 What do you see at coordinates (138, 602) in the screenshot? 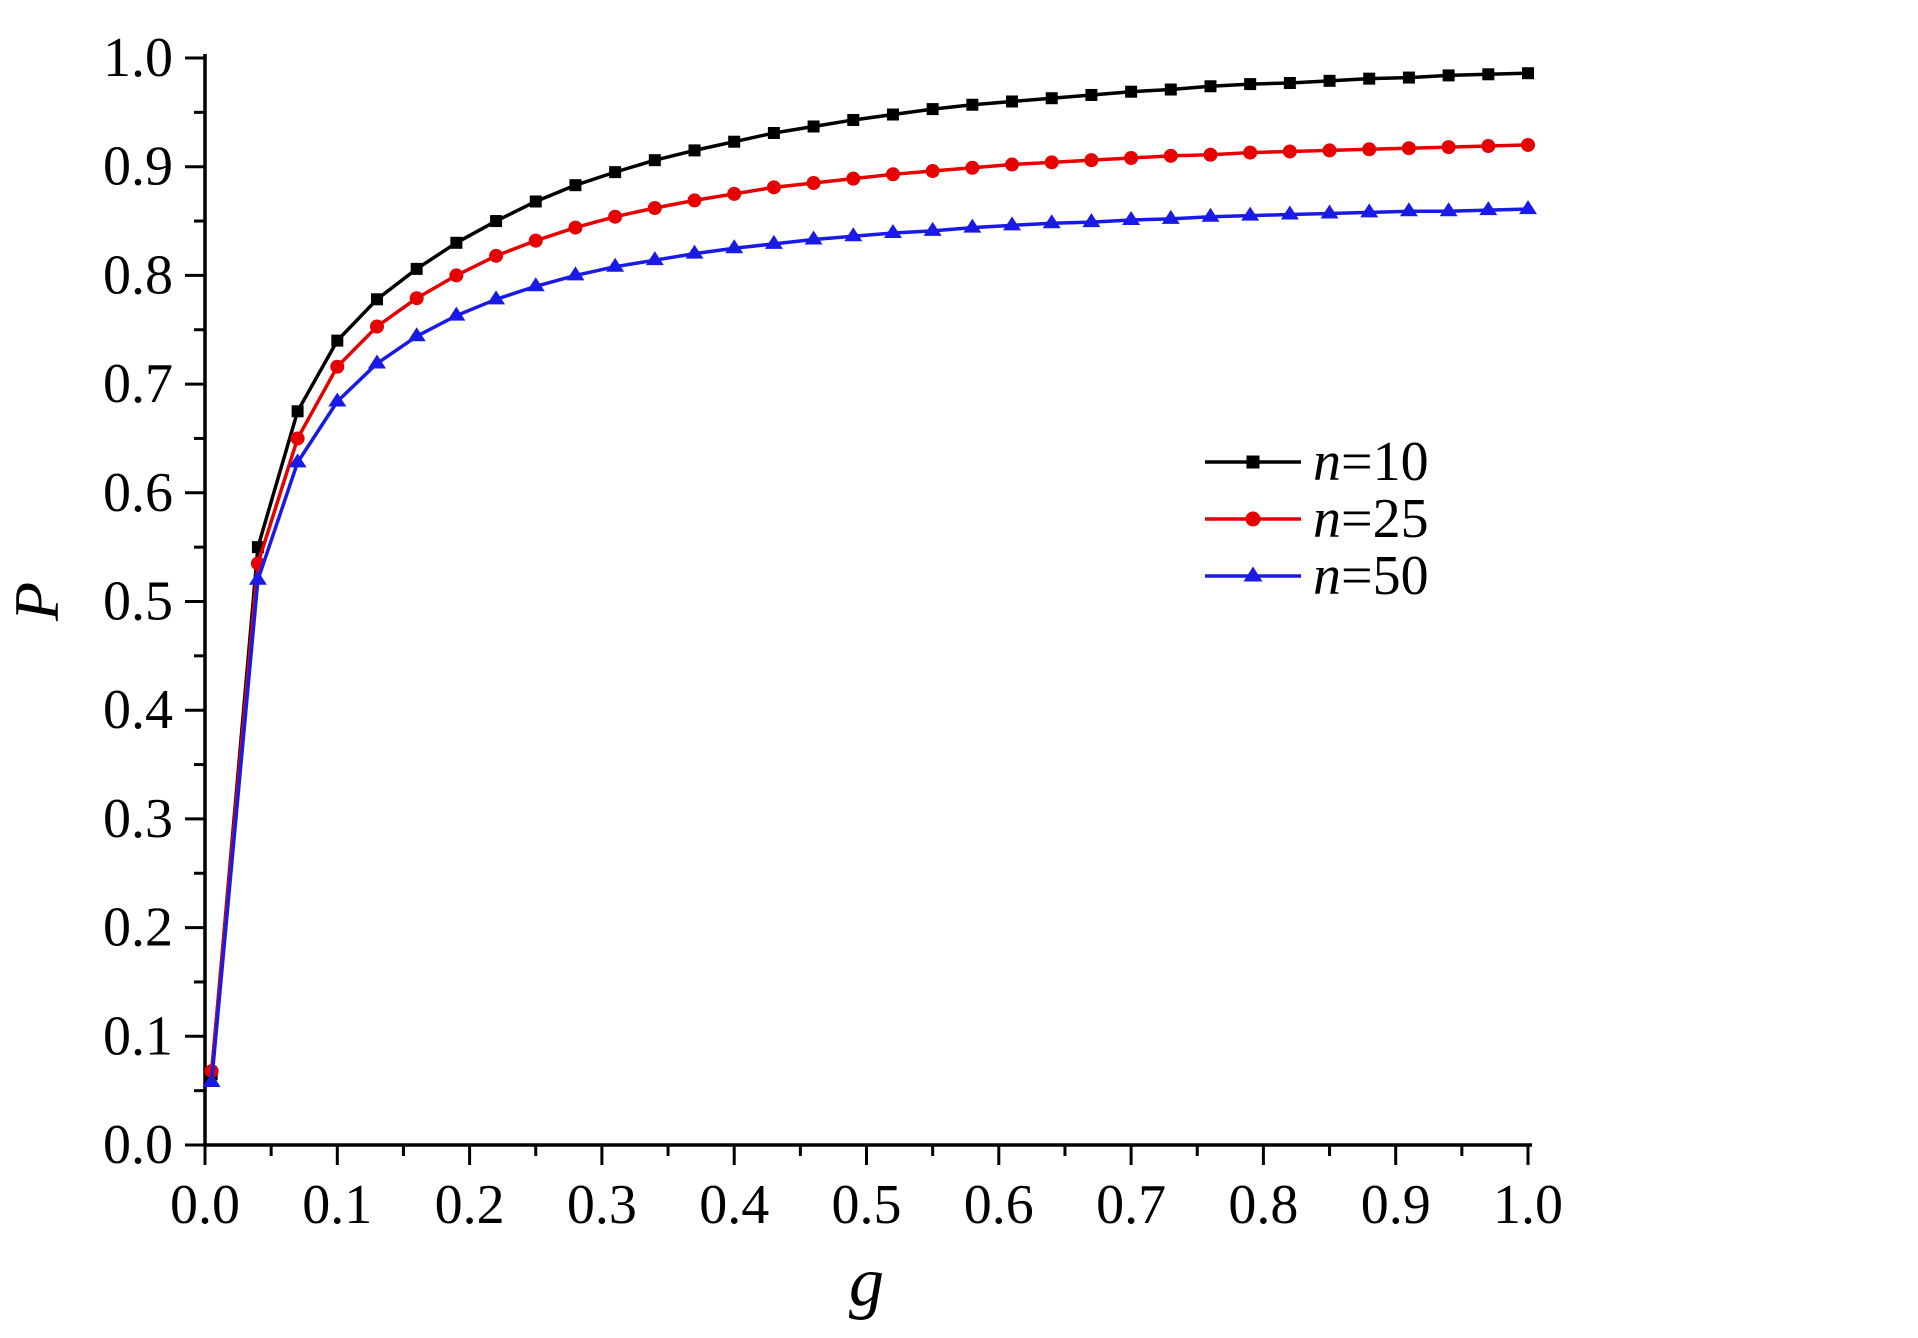
I see `y-tick-label: 0.5` at bounding box center [138, 602].